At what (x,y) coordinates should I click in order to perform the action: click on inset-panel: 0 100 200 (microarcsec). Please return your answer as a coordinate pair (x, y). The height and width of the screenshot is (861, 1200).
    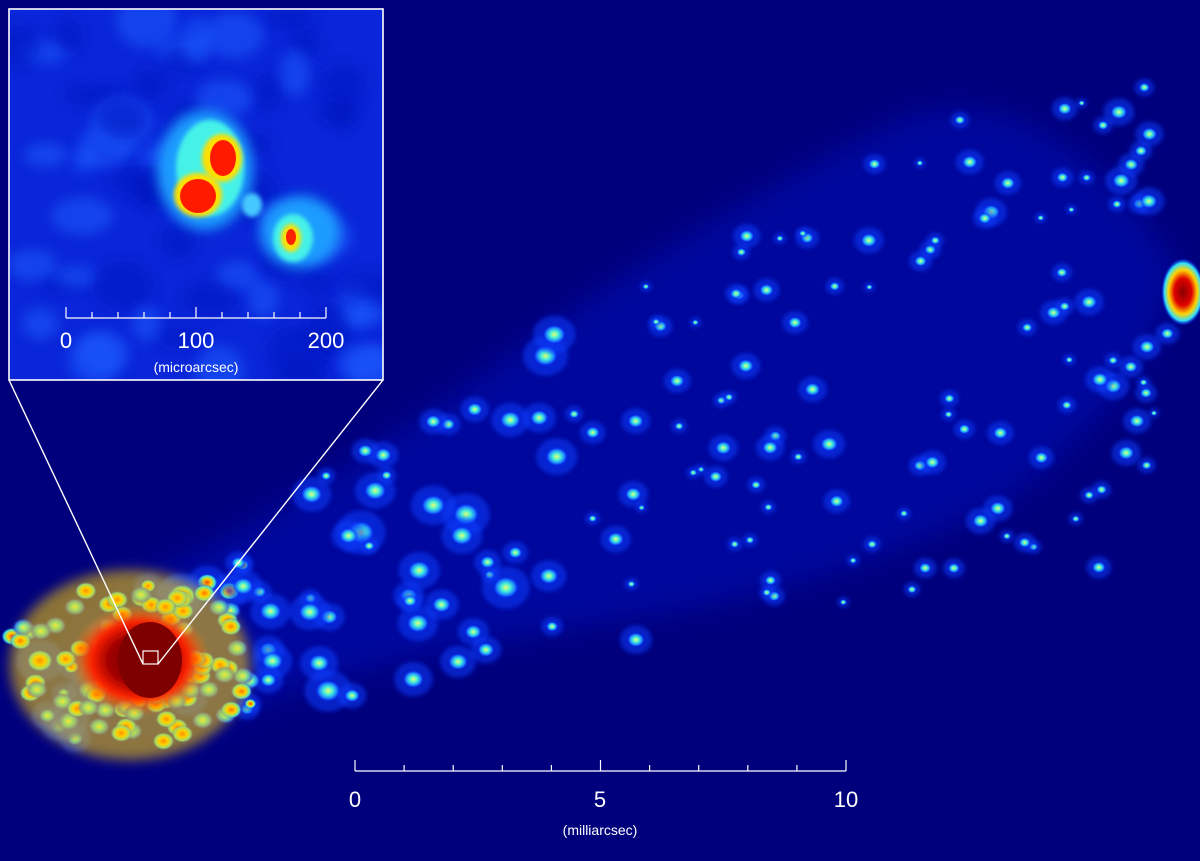
    Looking at the image, I should click on (196, 194).